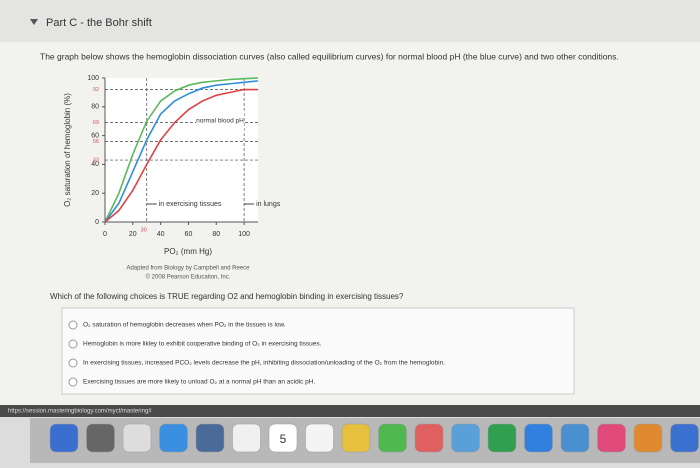 This screenshot has width=700, height=468. I want to click on y-tick-label: 60, so click(95, 135).